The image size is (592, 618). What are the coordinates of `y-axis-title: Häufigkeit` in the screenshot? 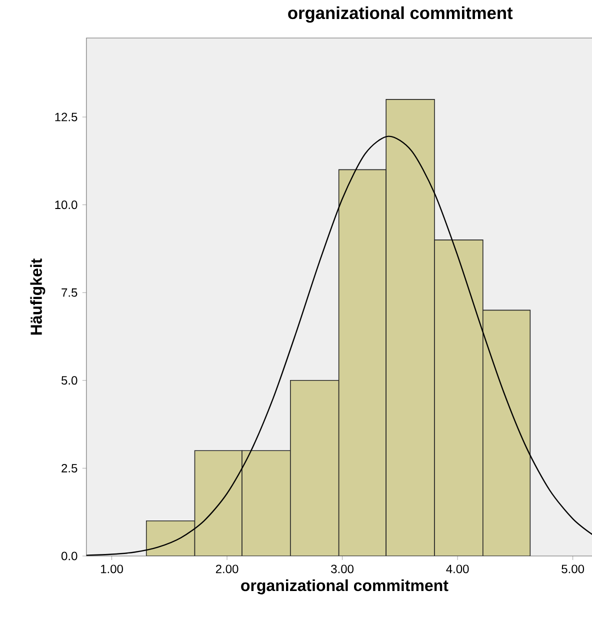 It's located at (37, 296).